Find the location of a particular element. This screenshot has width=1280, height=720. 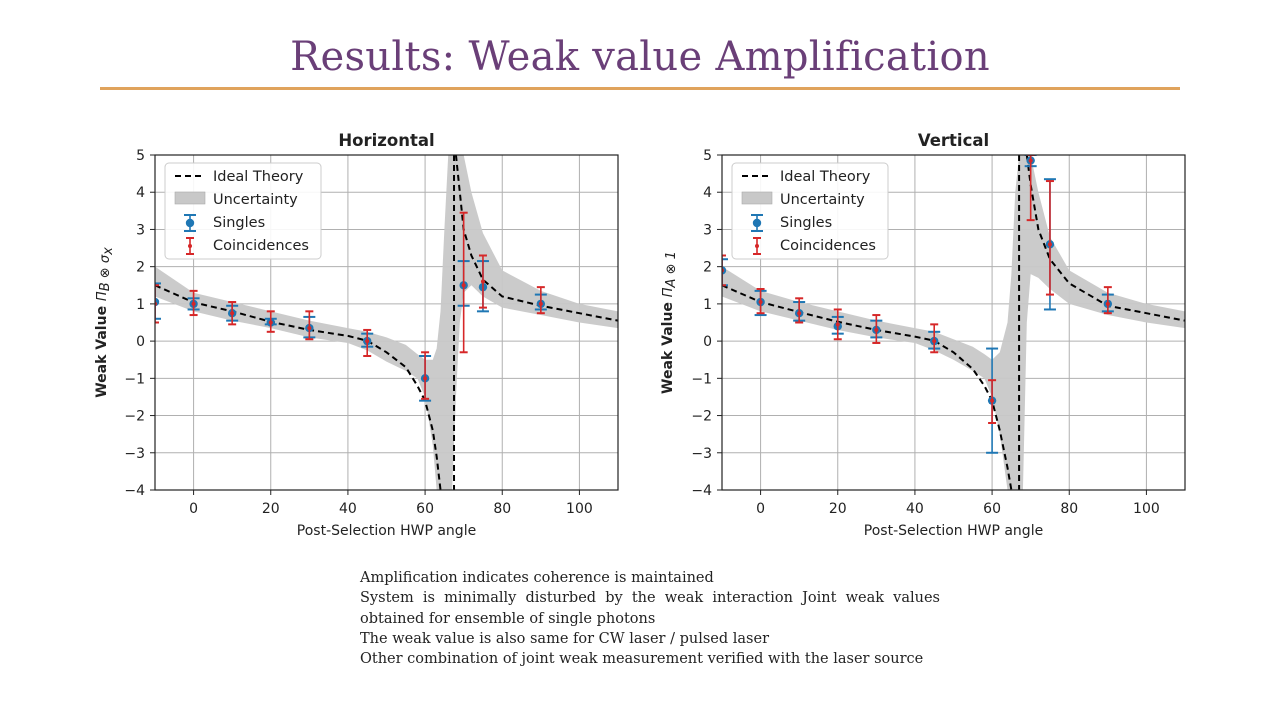

chart-title: Vertical is located at coordinates (953, 140).